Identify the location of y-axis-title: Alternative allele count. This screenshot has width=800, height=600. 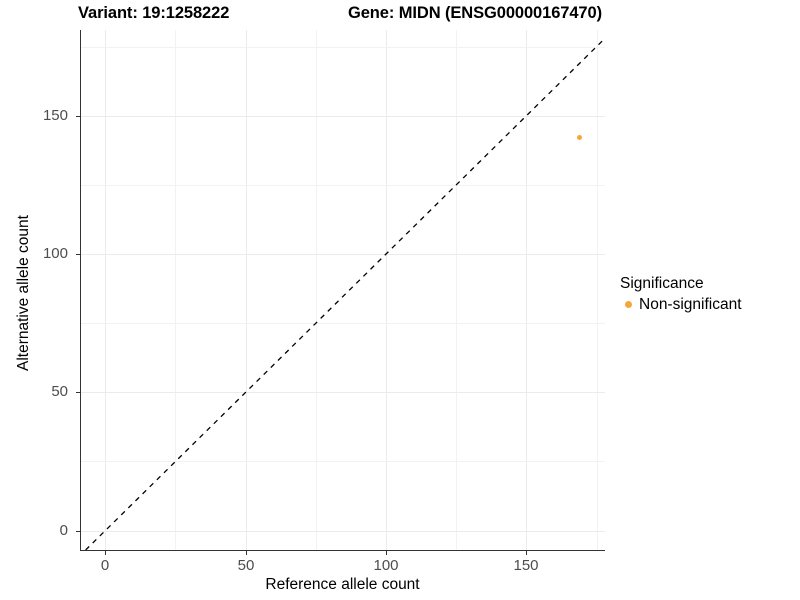
(23, 293).